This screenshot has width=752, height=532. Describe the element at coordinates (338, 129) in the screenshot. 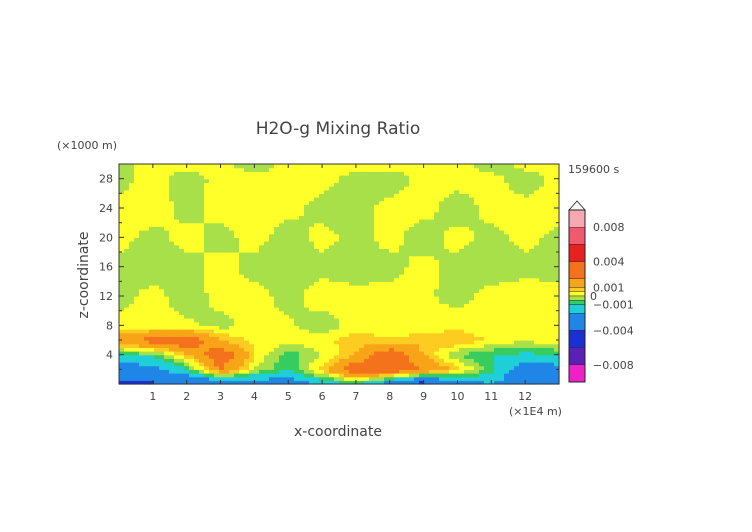

I see `chart-title: H2O-g Mixing Ratio` at that location.